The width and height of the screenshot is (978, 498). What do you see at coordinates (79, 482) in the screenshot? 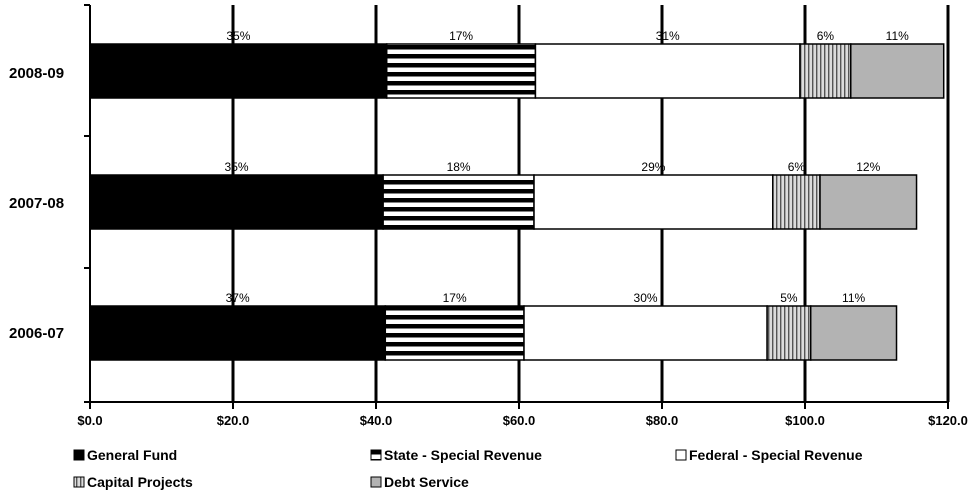
I see `legend-swatch-capital-projects` at bounding box center [79, 482].